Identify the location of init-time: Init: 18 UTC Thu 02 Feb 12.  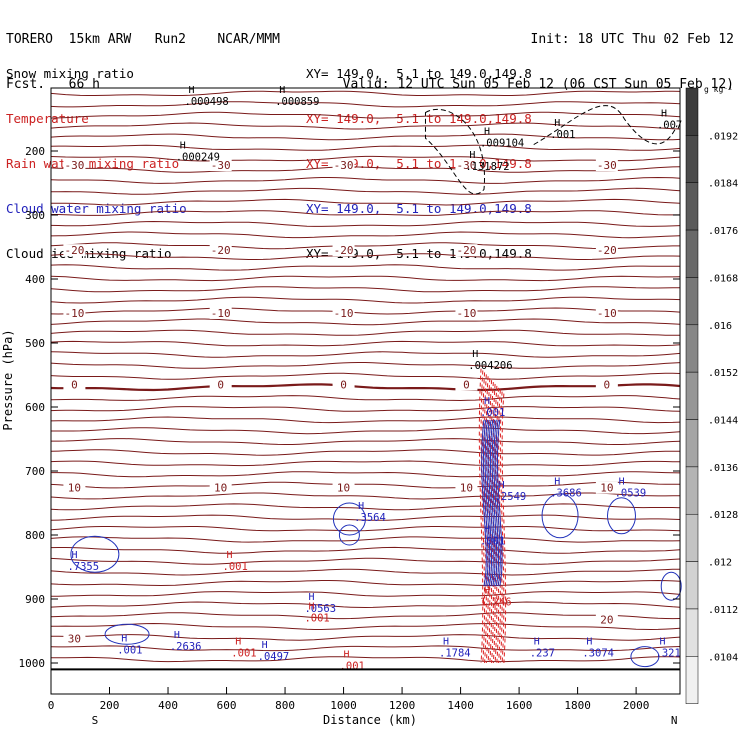
(632, 39).